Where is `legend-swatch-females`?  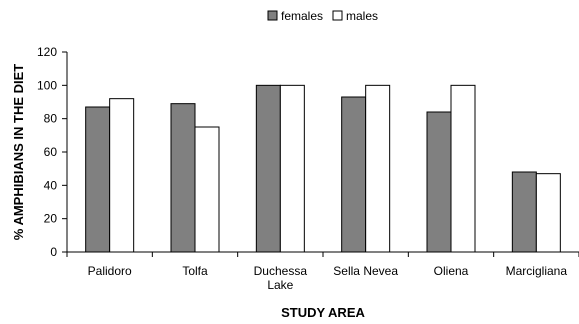 legend-swatch-females is located at coordinates (272, 15).